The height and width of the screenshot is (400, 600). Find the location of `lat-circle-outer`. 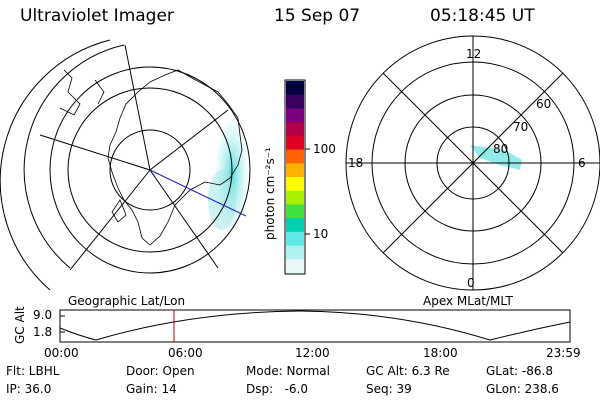

lat-circle-outer is located at coordinates (74, 156).